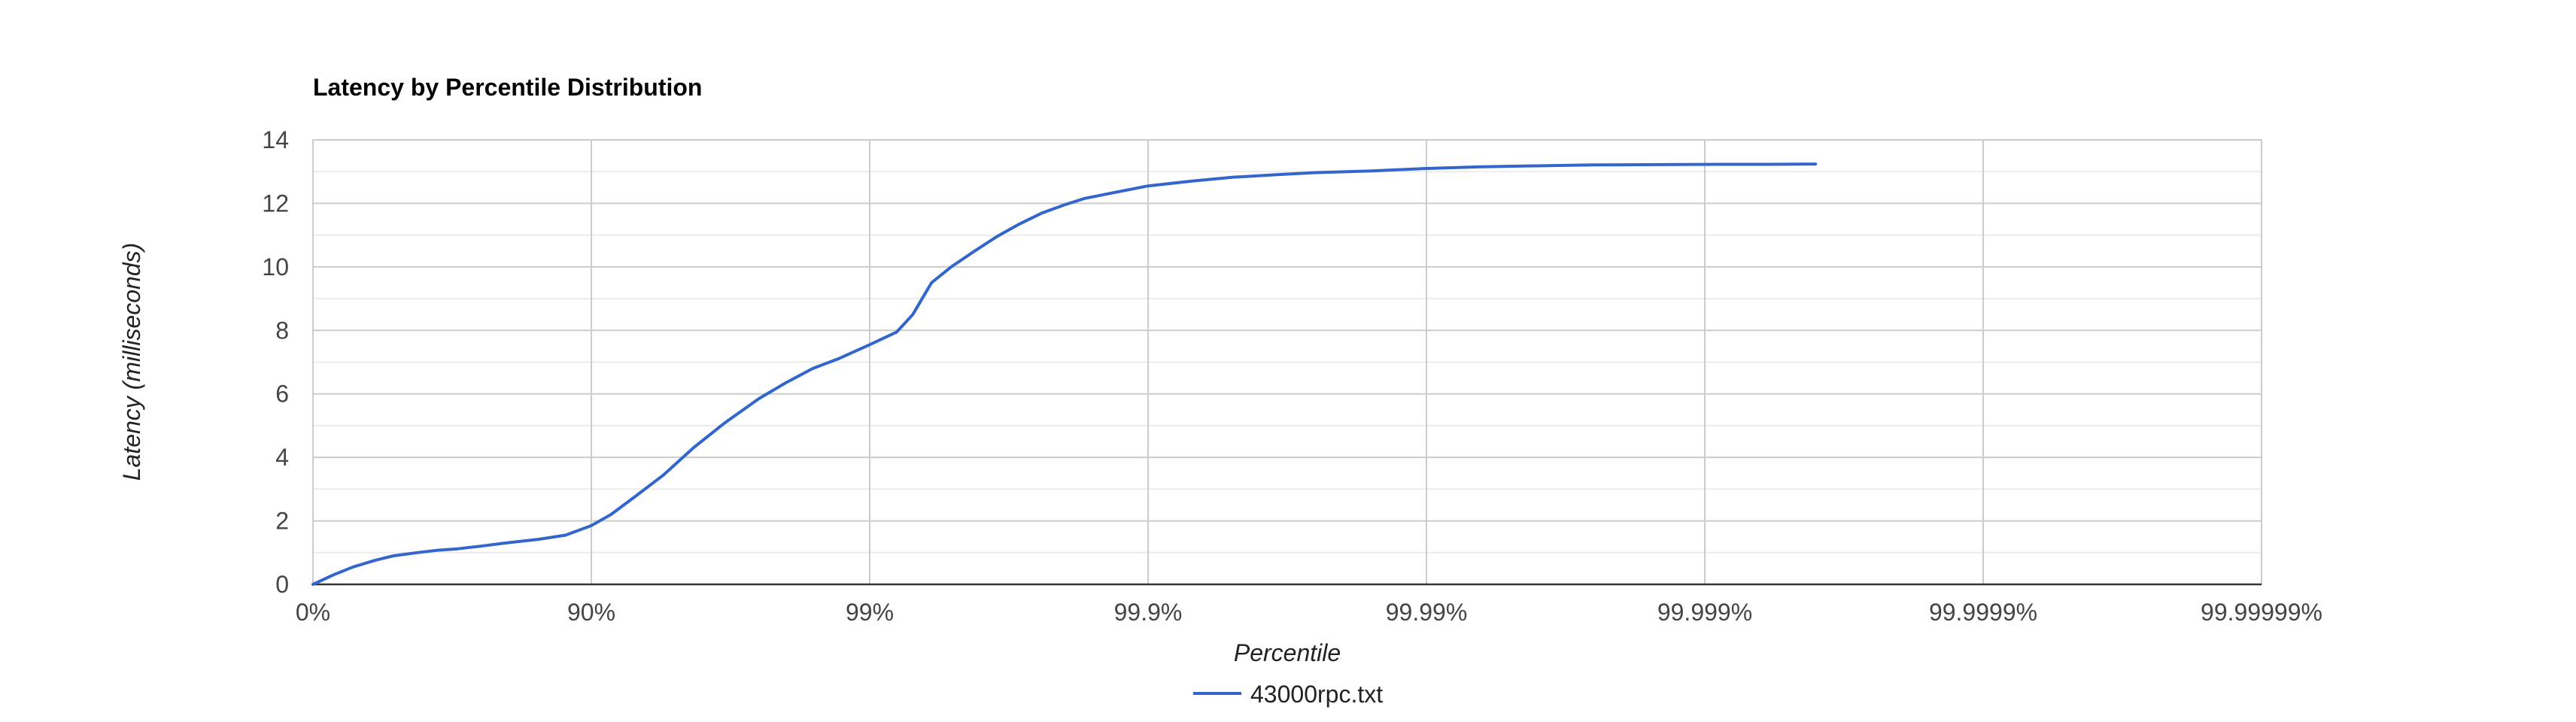 Image resolution: width=2576 pixels, height=722 pixels. I want to click on x-tick-label: 99.99999%, so click(2261, 612).